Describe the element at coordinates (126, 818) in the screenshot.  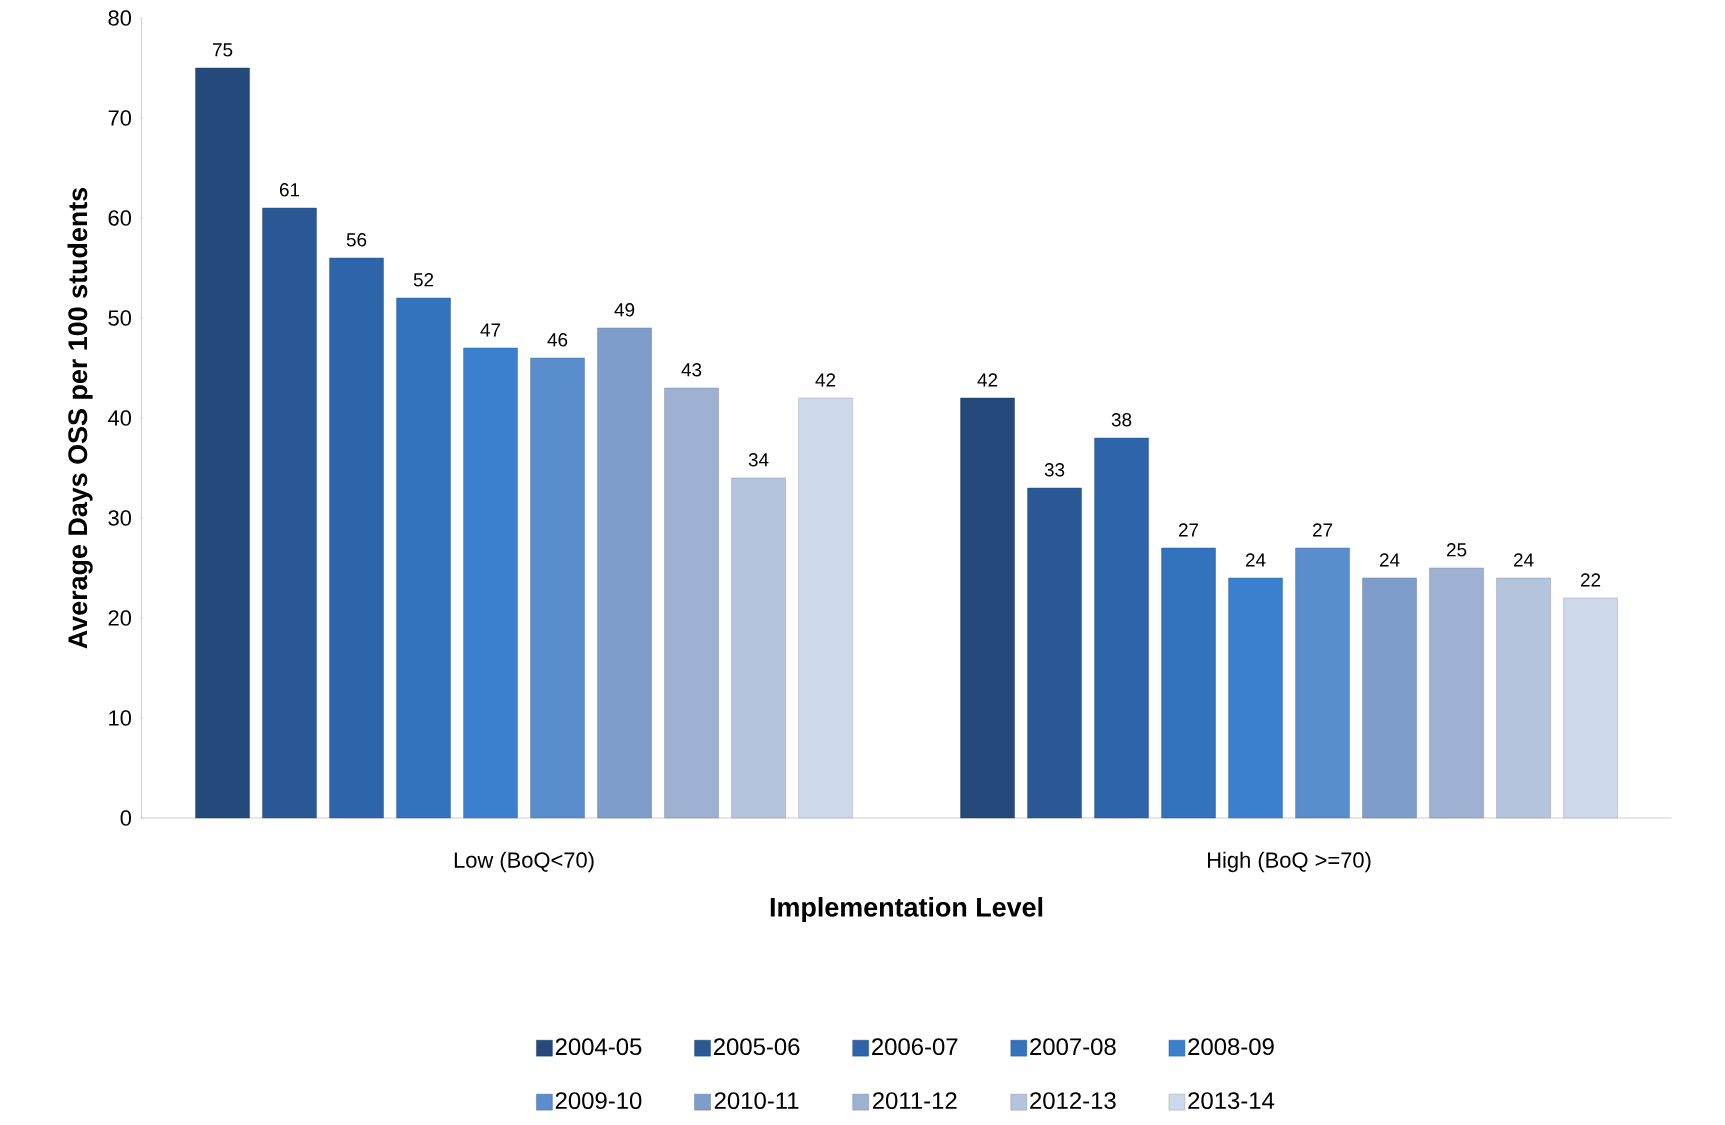
I see `y-tick-label: 0` at that location.